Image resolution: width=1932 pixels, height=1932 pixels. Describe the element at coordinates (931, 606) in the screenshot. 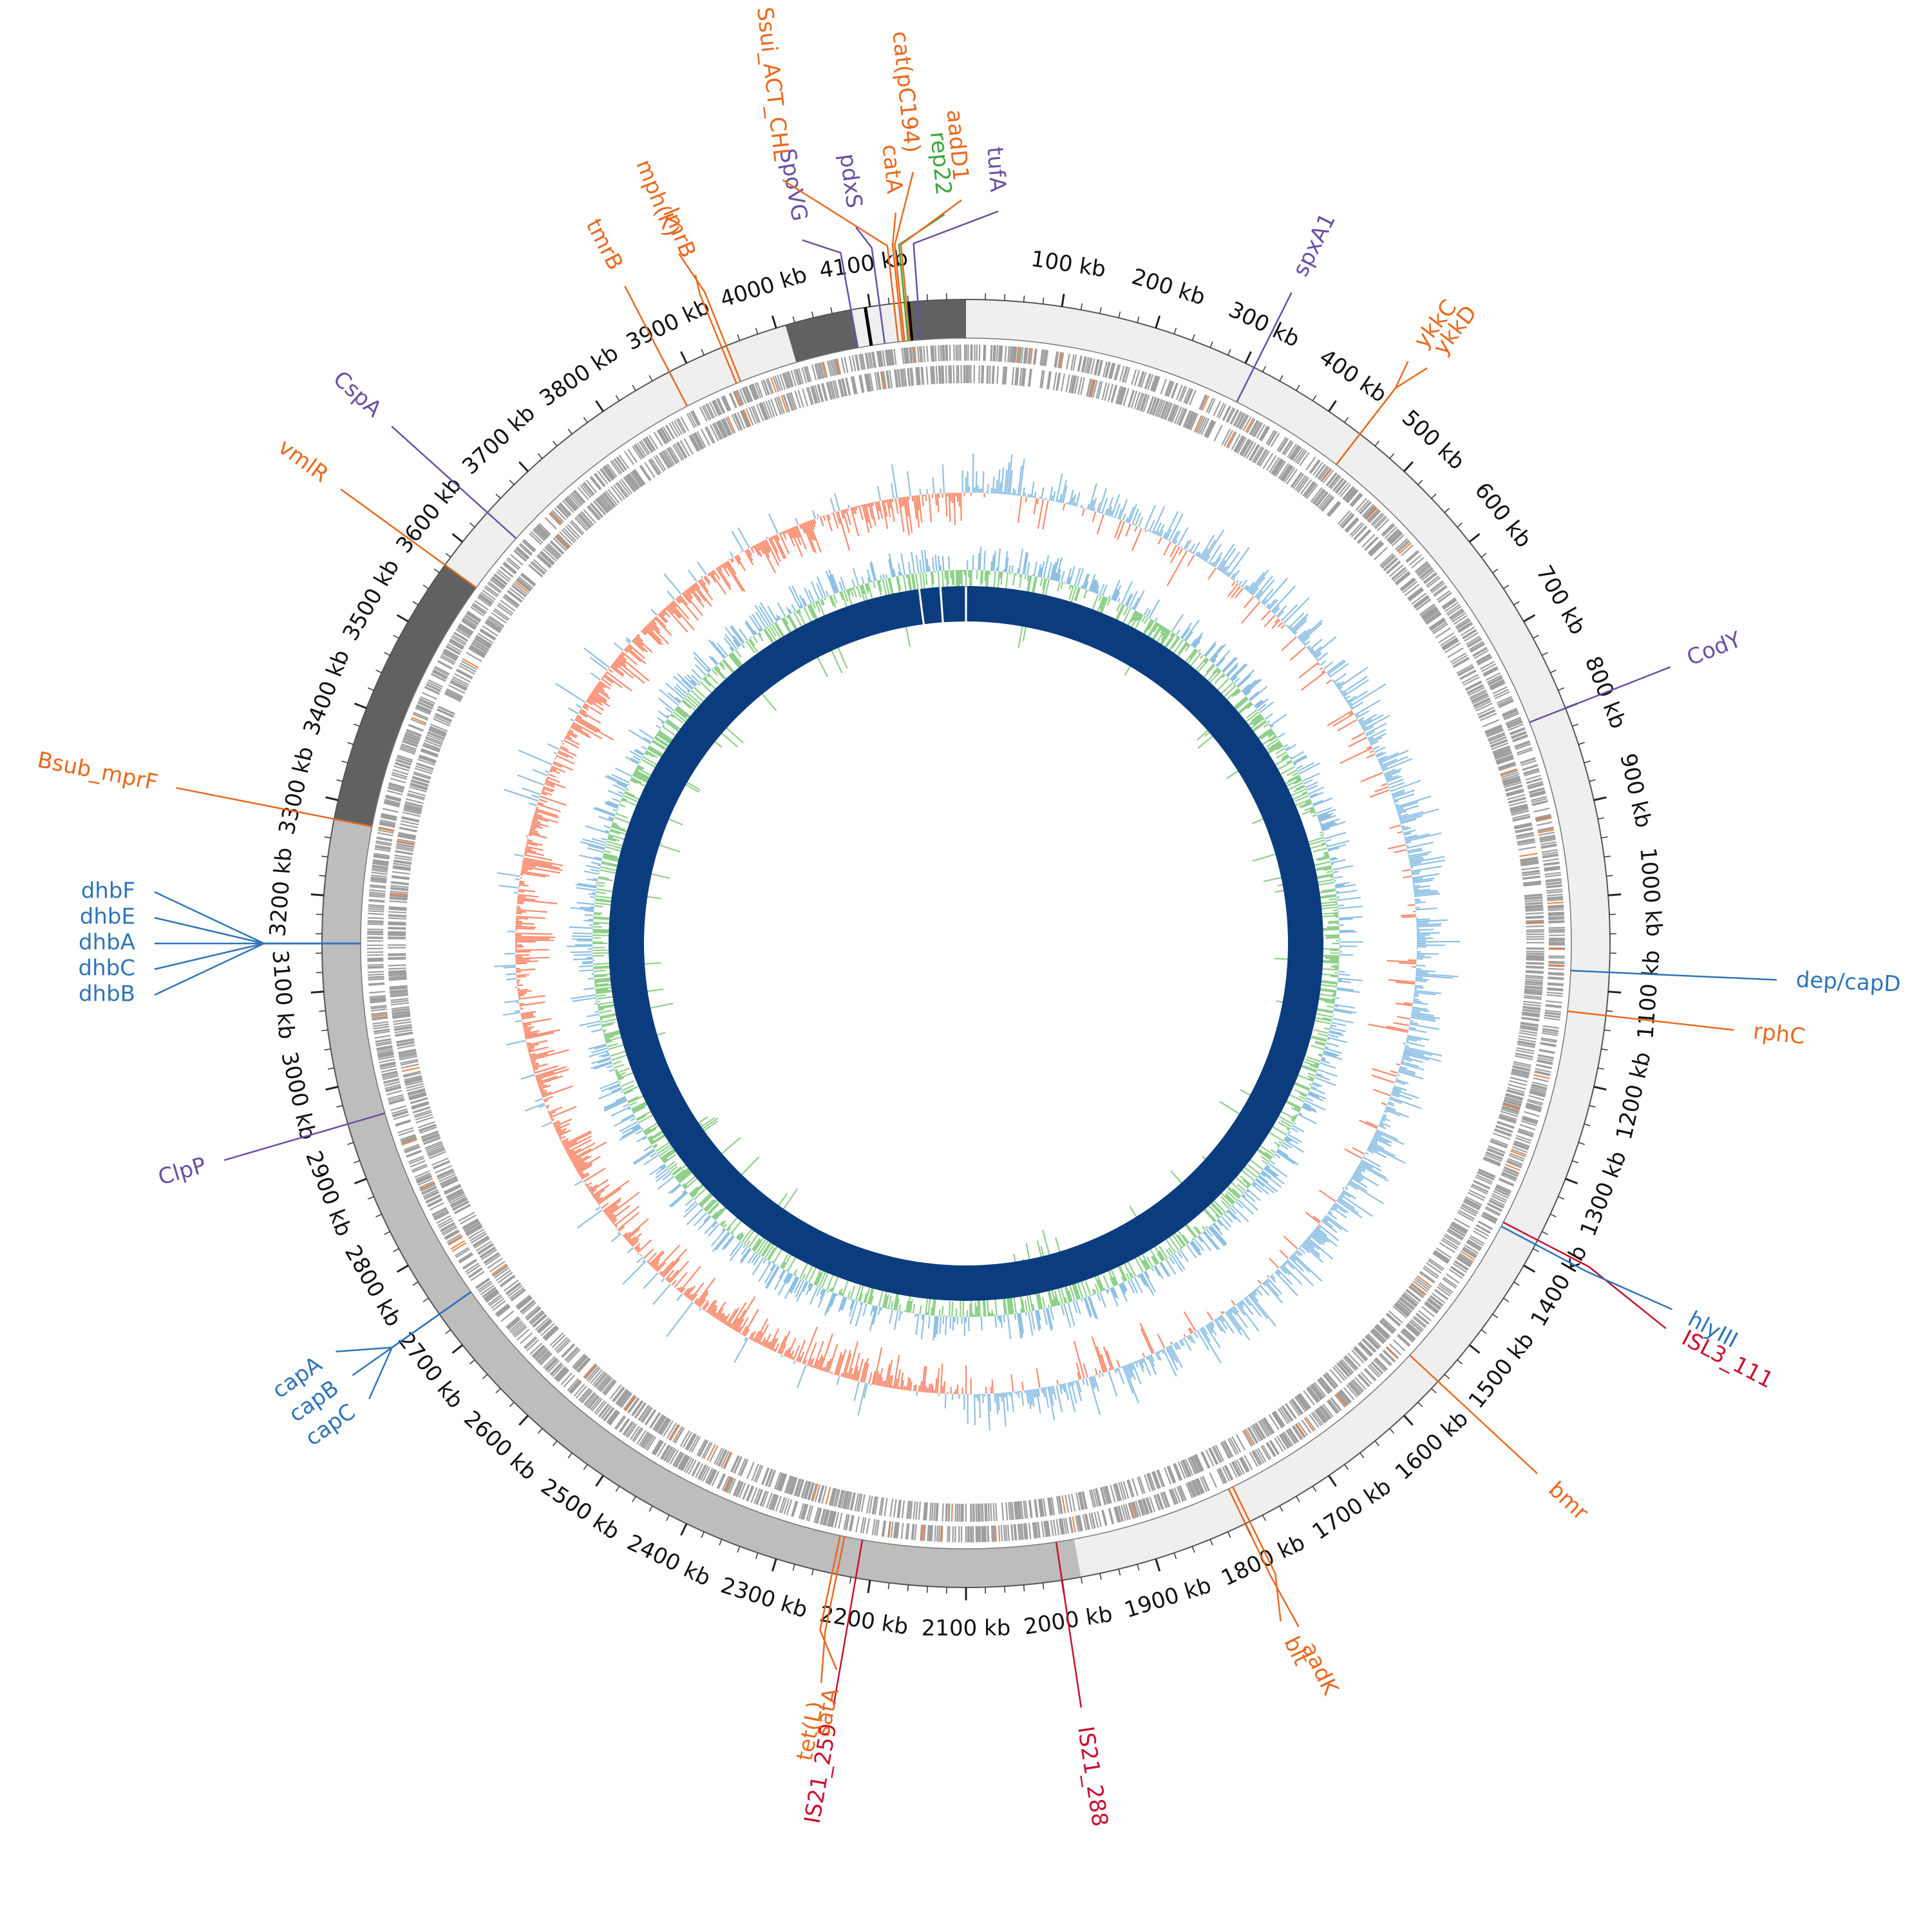

I see `core-genome-ring-segment` at that location.